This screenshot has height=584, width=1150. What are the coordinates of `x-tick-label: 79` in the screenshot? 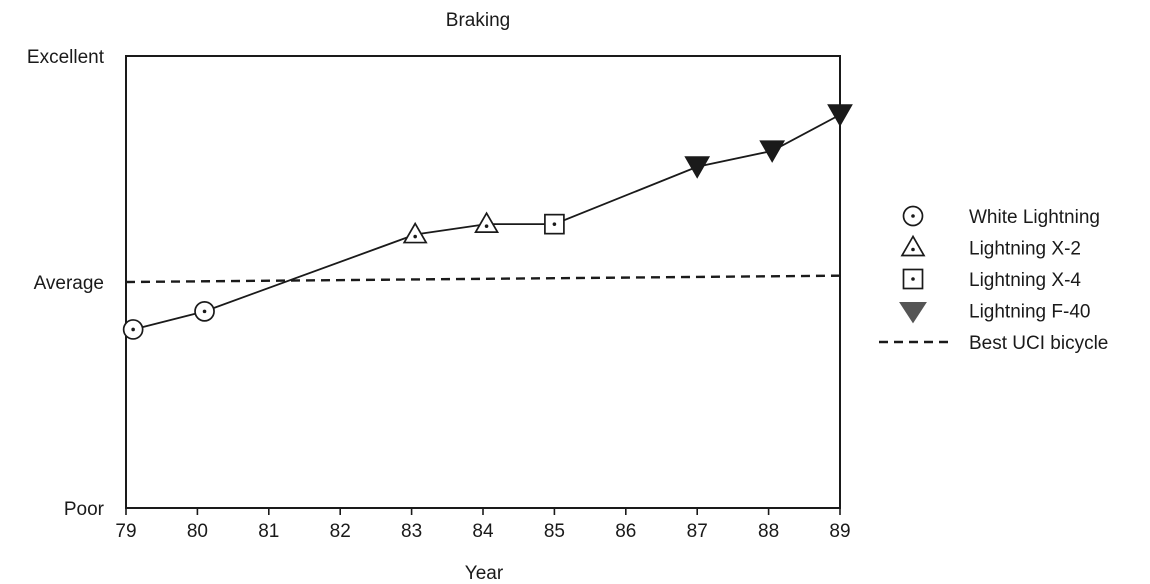 It's located at (125, 531).